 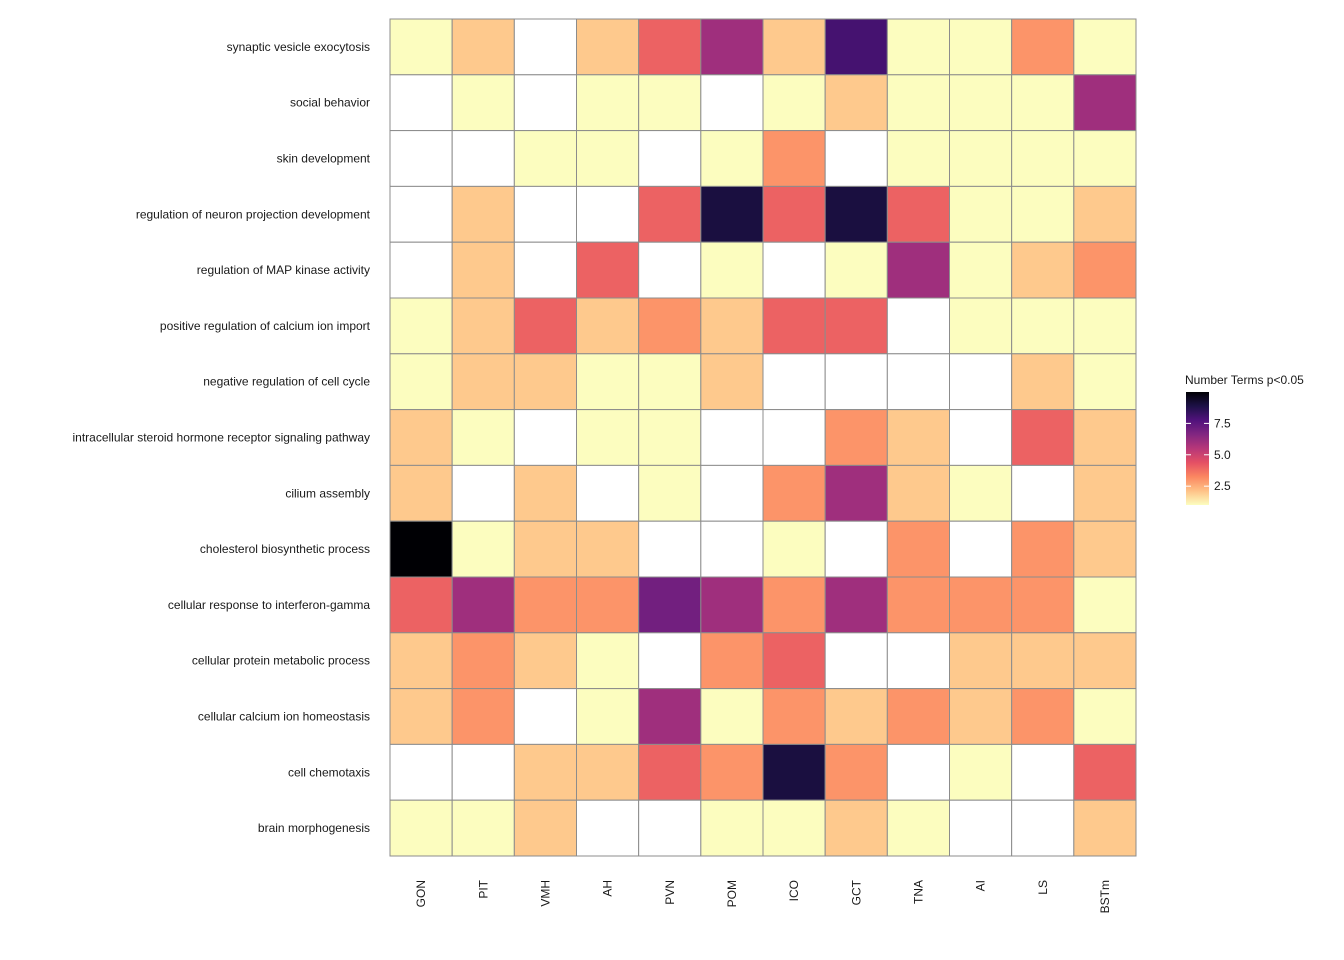 I want to click on column-label: LS, so click(x=1043, y=887).